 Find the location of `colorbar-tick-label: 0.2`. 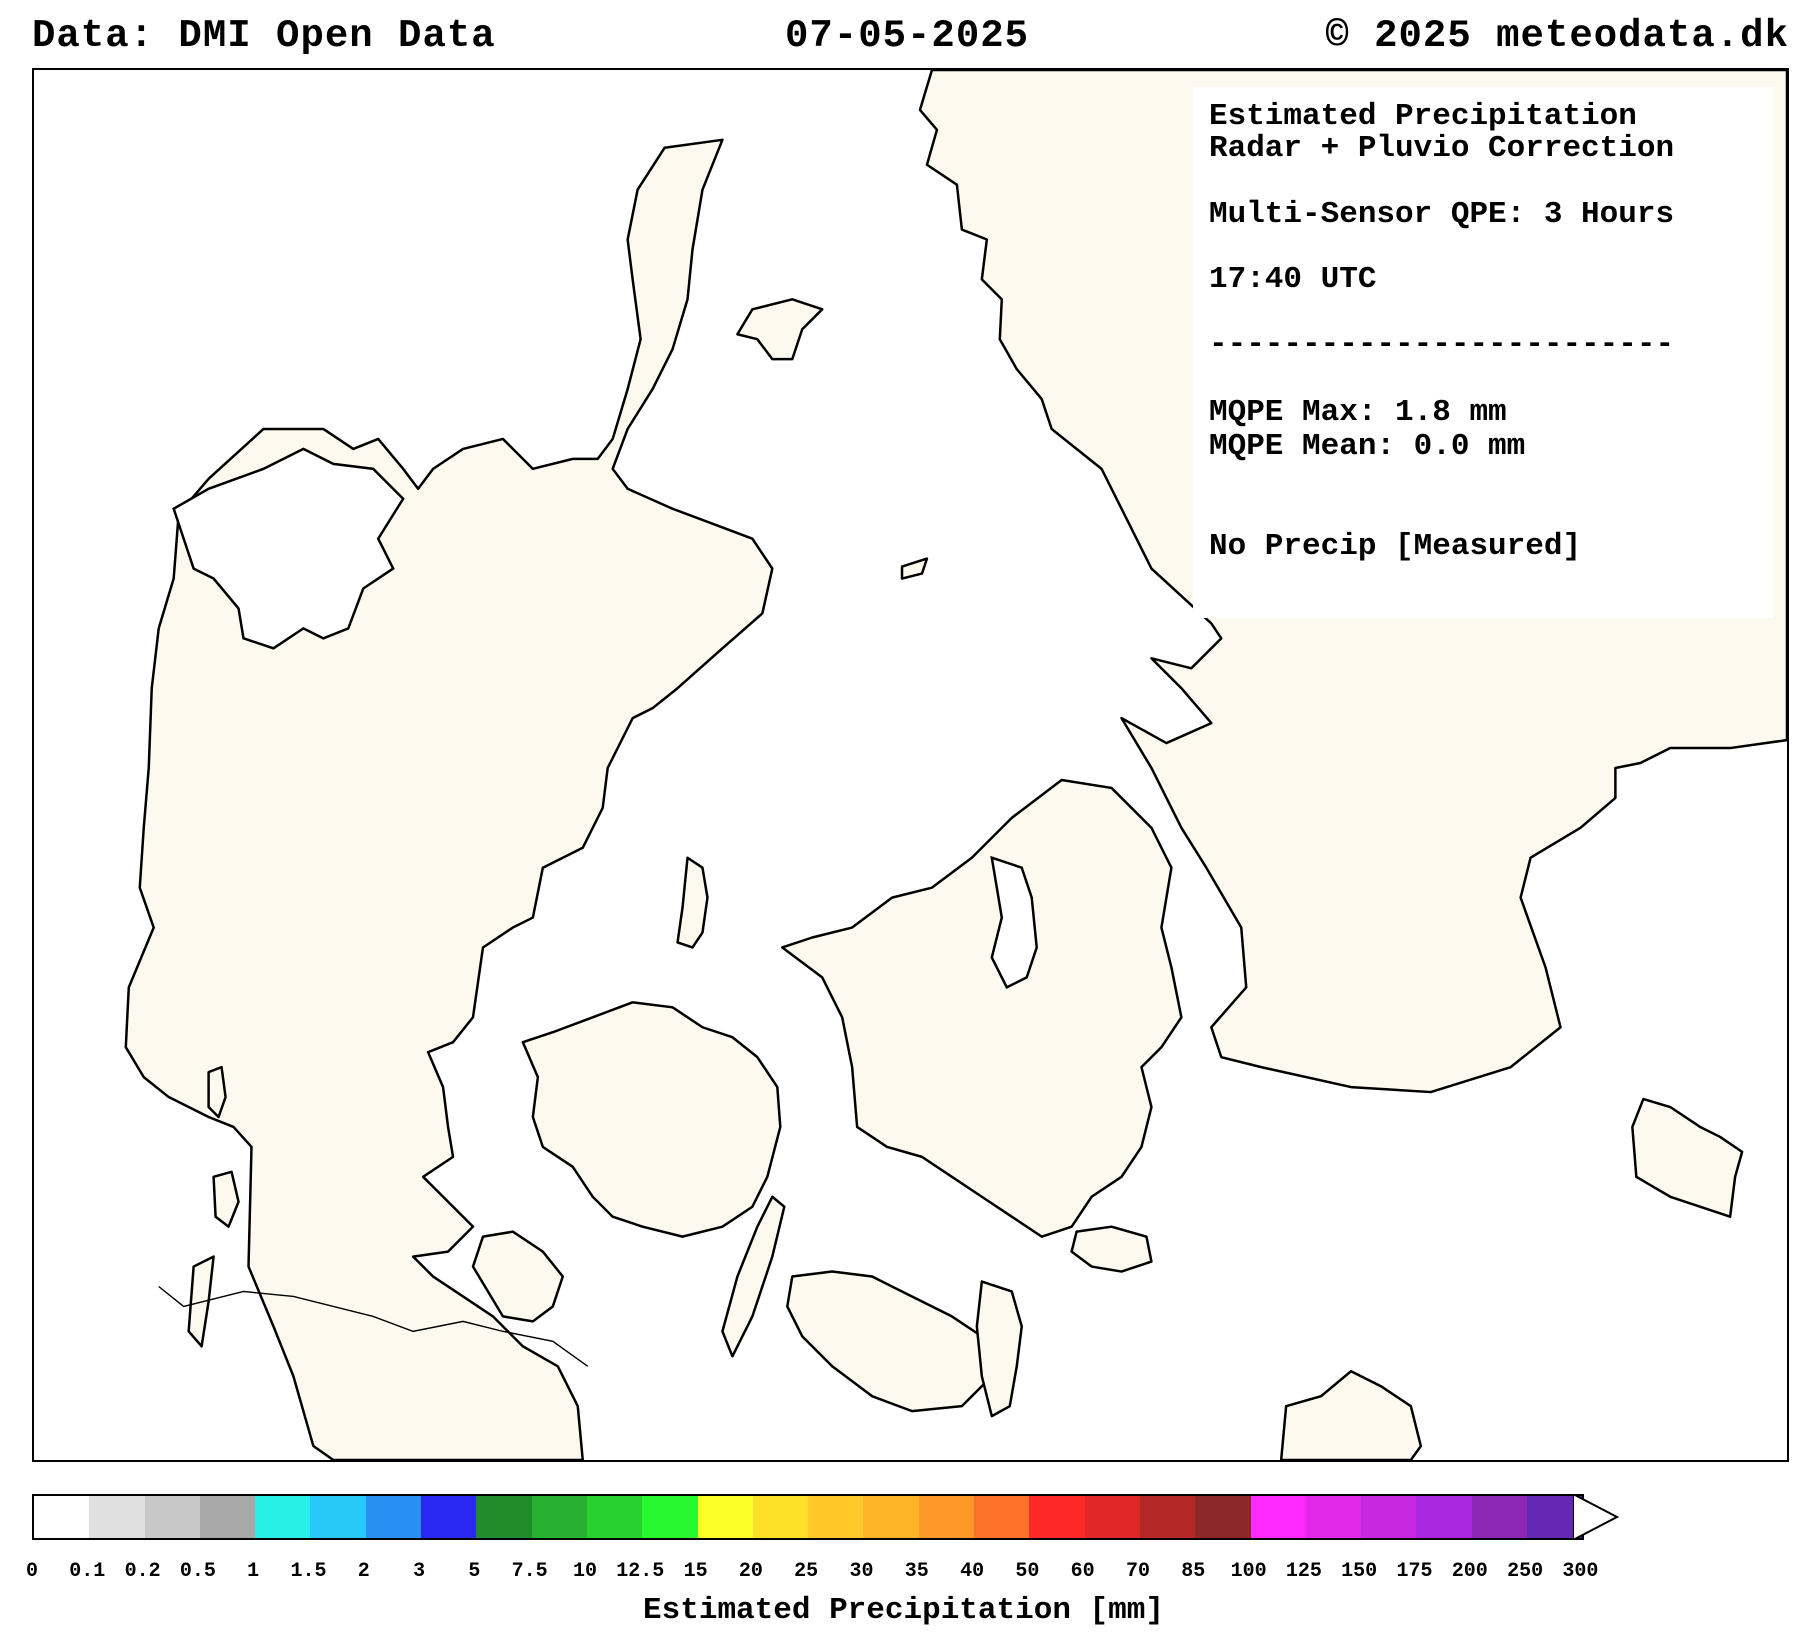

colorbar-tick-label: 0.2 is located at coordinates (142, 1571).